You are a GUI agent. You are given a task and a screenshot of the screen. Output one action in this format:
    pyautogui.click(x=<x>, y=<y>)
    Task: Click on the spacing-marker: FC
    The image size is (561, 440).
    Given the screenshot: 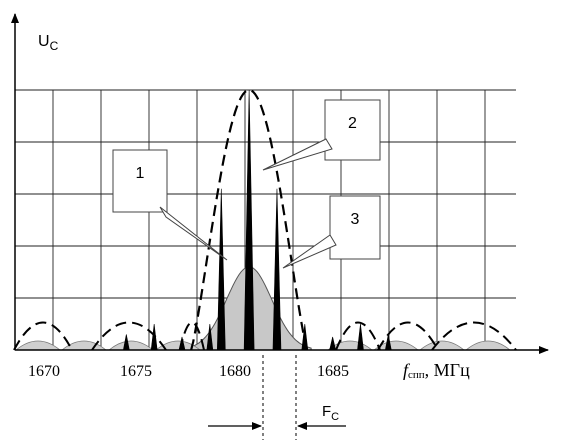 What is the action you would take?
    pyautogui.click(x=277, y=397)
    